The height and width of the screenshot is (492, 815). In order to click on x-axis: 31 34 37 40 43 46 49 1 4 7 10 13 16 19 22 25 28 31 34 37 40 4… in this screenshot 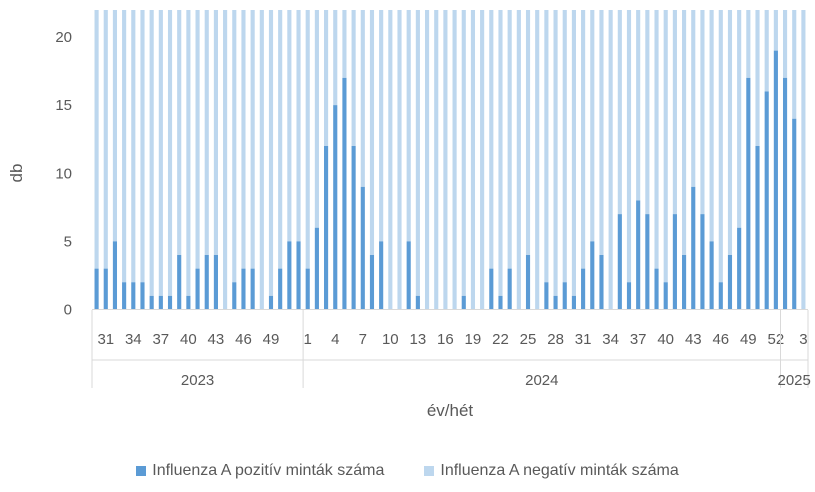, I will do `click(451, 349)`.